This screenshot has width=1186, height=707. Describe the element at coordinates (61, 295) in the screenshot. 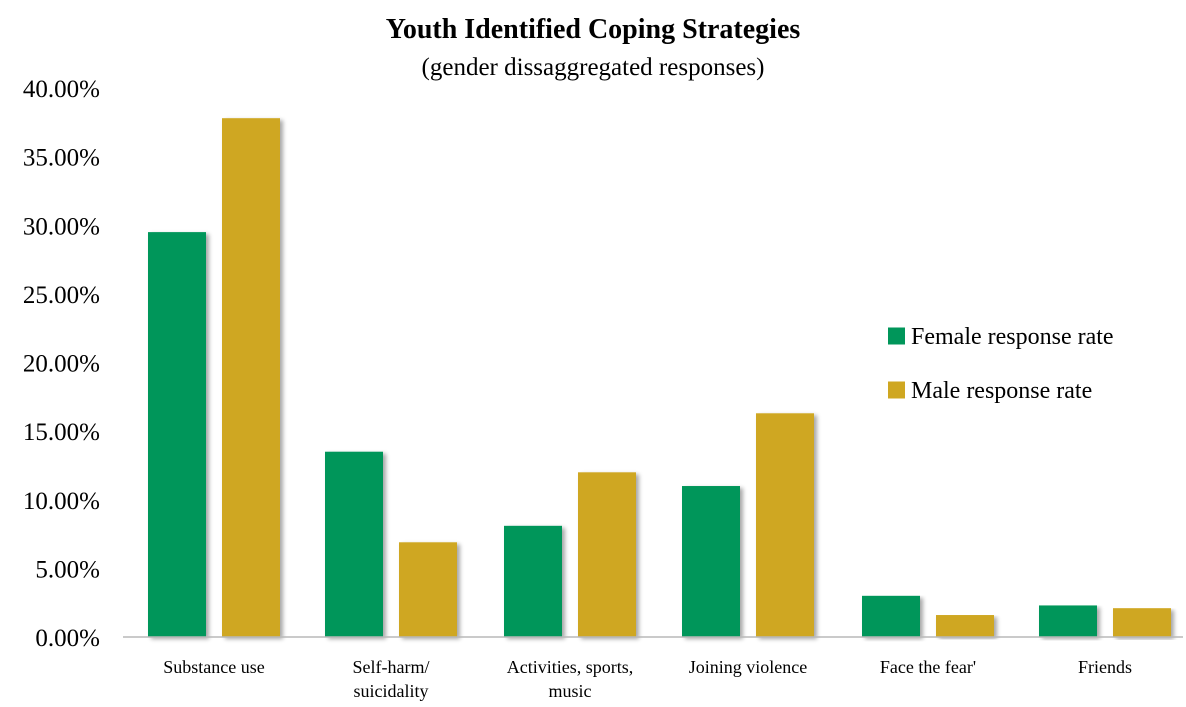

I see `y-tick-label: 25.00%` at that location.